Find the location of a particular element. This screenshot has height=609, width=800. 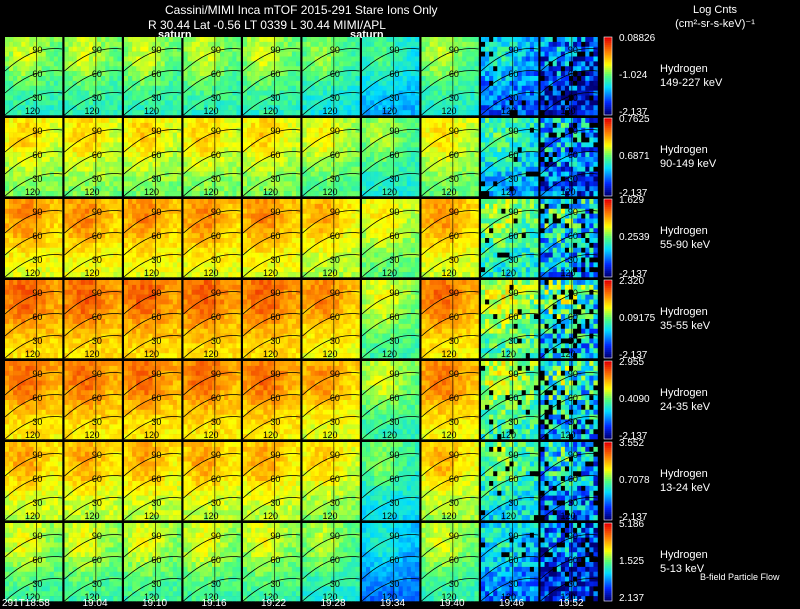

energy-label: 149-227 keV is located at coordinates (691, 83).